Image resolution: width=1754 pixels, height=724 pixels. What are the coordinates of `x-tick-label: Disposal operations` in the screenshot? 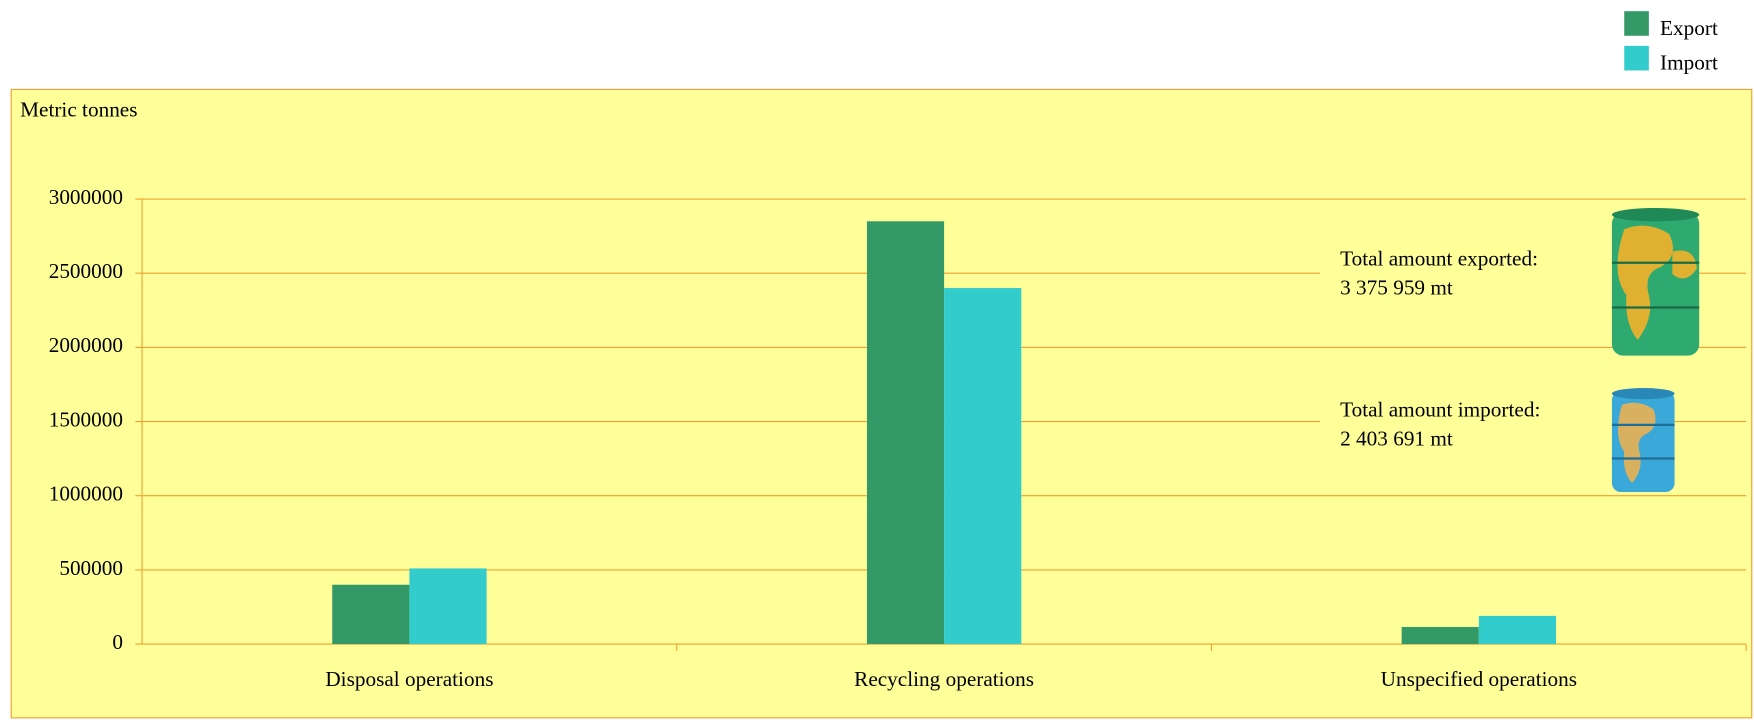 It's located at (409, 679).